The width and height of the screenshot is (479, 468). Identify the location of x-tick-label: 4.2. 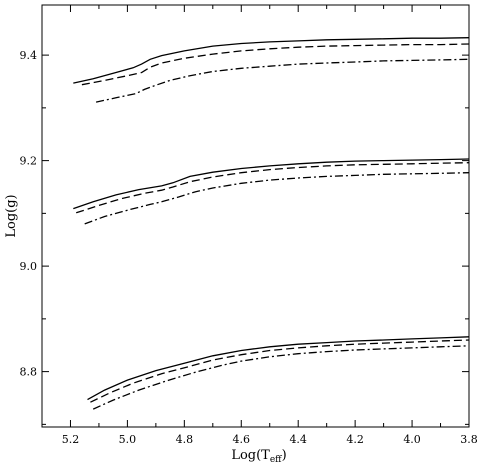
(355, 439).